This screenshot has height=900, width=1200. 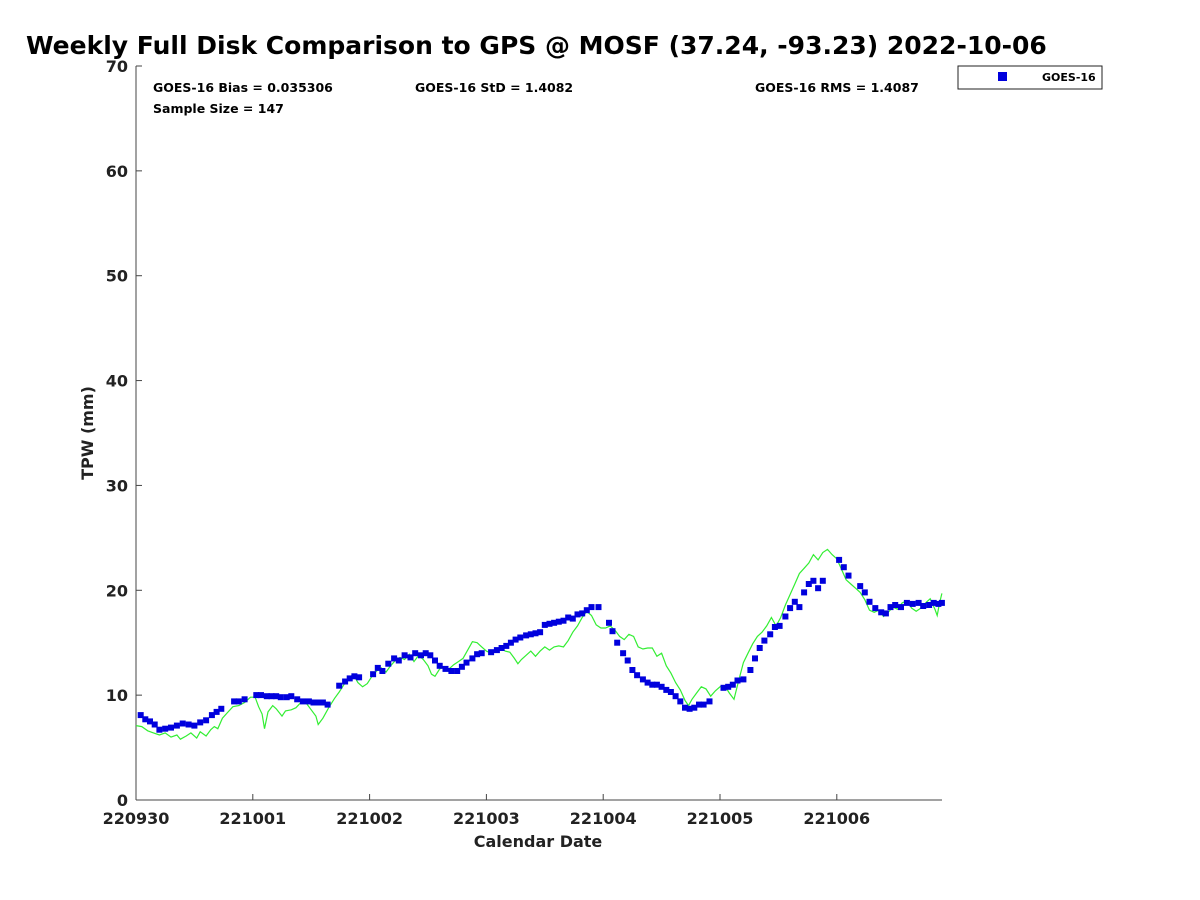 I want to click on y-tick-label: 60, so click(x=117, y=171).